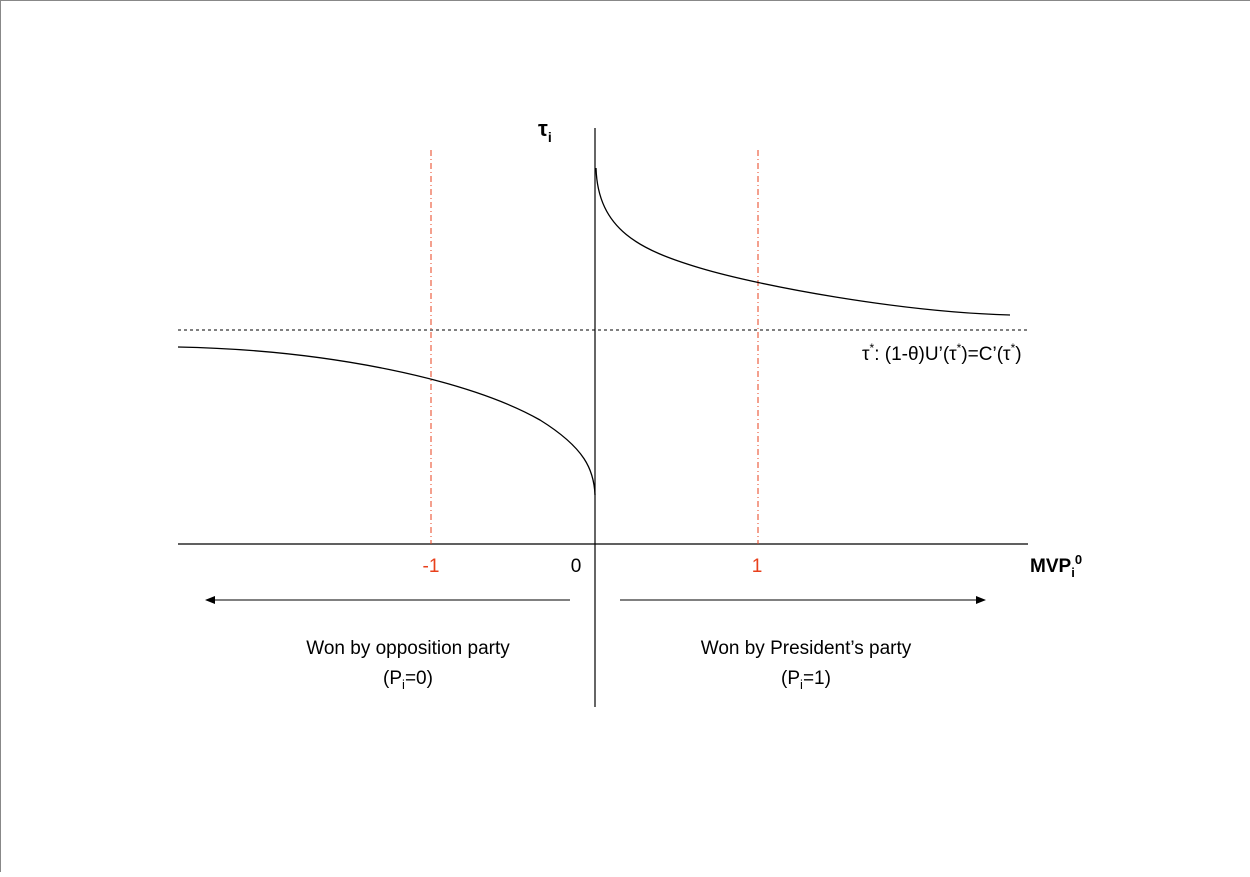 The height and width of the screenshot is (877, 1250). Describe the element at coordinates (757, 566) in the screenshot. I see `x-tick-label: 1` at that location.